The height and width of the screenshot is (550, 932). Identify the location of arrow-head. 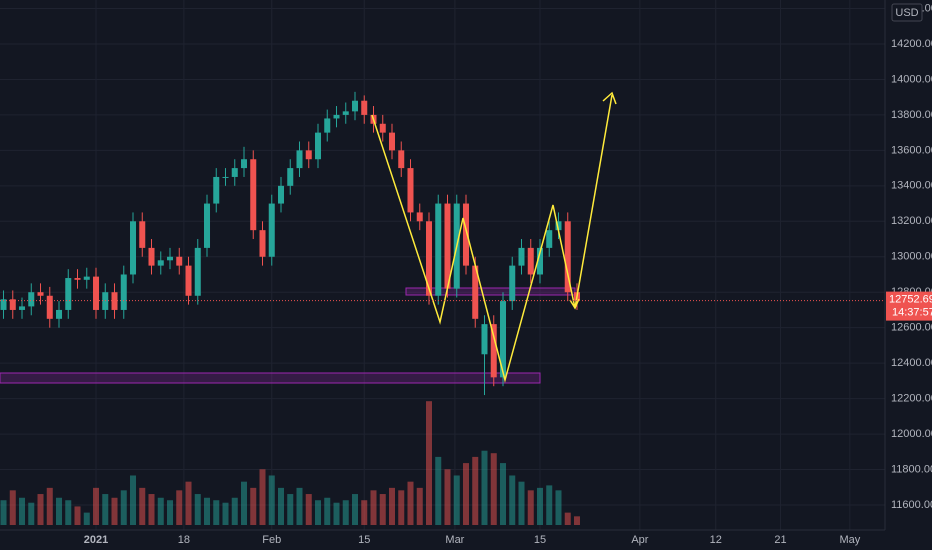
(609, 98).